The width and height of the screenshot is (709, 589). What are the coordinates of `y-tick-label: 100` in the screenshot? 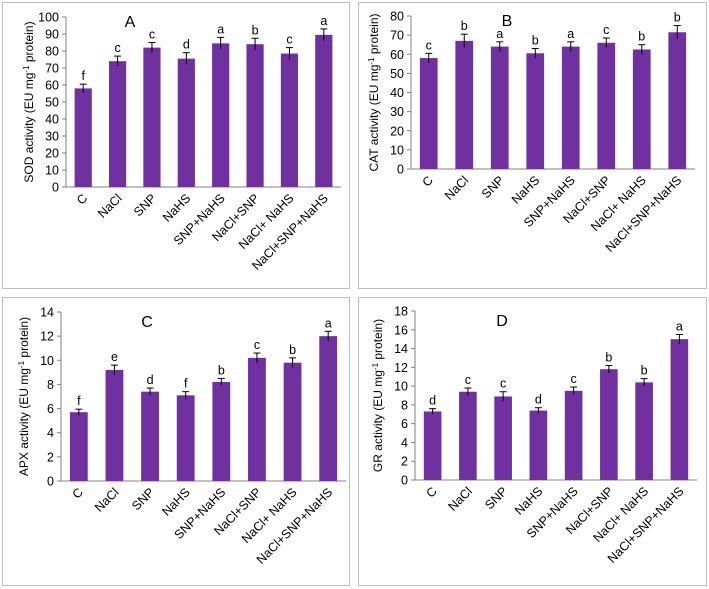 It's located at (48, 18).